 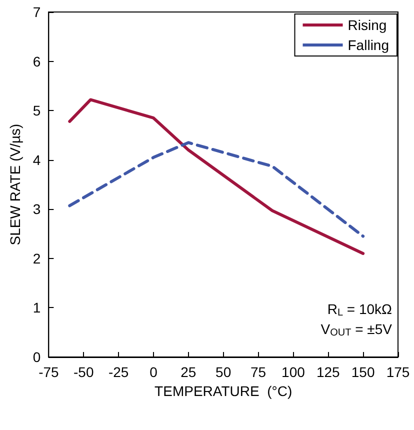 I want to click on x-tick-label: 0, so click(x=154, y=372).